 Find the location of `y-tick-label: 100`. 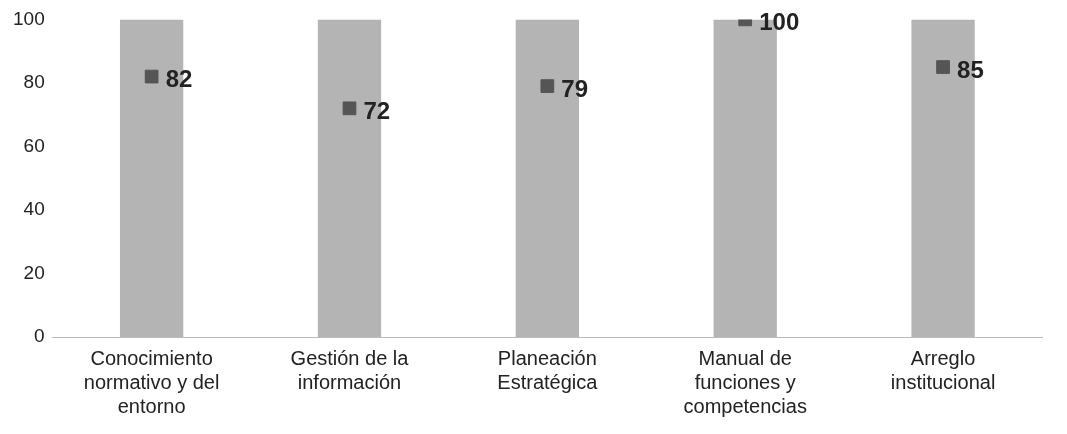

y-tick-label: 100 is located at coordinates (29, 18).